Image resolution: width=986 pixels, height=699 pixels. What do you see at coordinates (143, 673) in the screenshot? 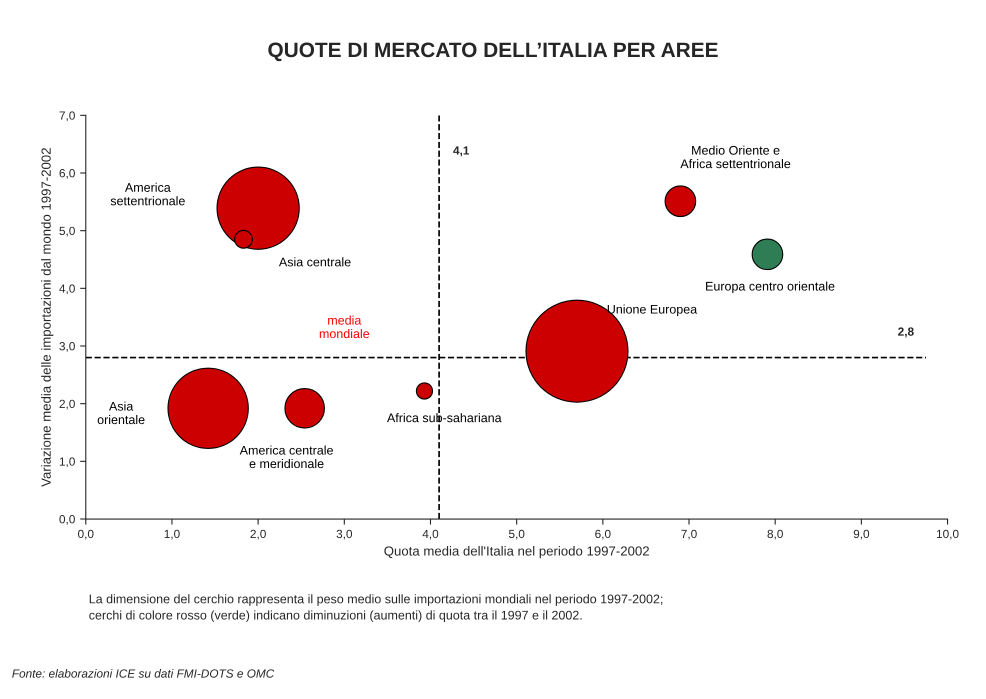
I see `source-note: Fonte: elaborazioni ICE su dati FMI-DOTS e OMC` at bounding box center [143, 673].